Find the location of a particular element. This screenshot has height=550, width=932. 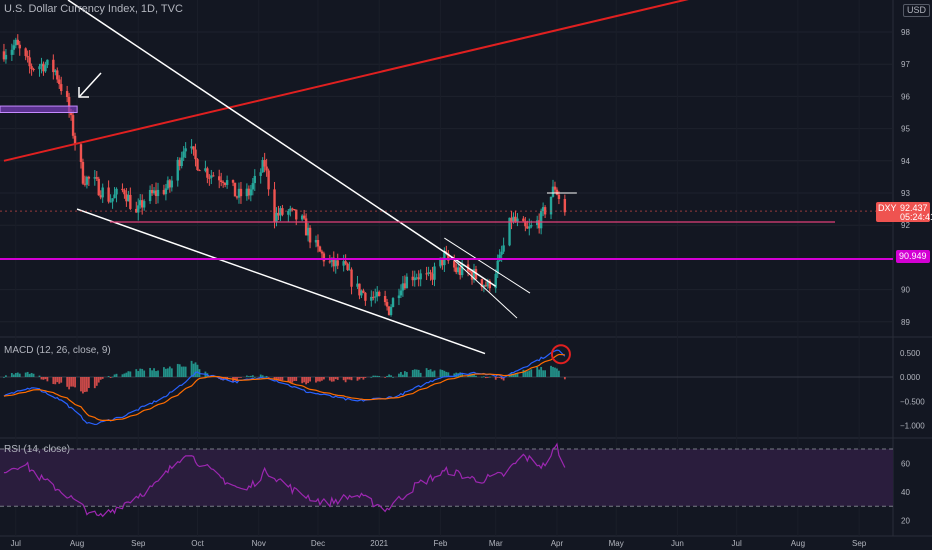

macd-cross-circle is located at coordinates (560, 354).